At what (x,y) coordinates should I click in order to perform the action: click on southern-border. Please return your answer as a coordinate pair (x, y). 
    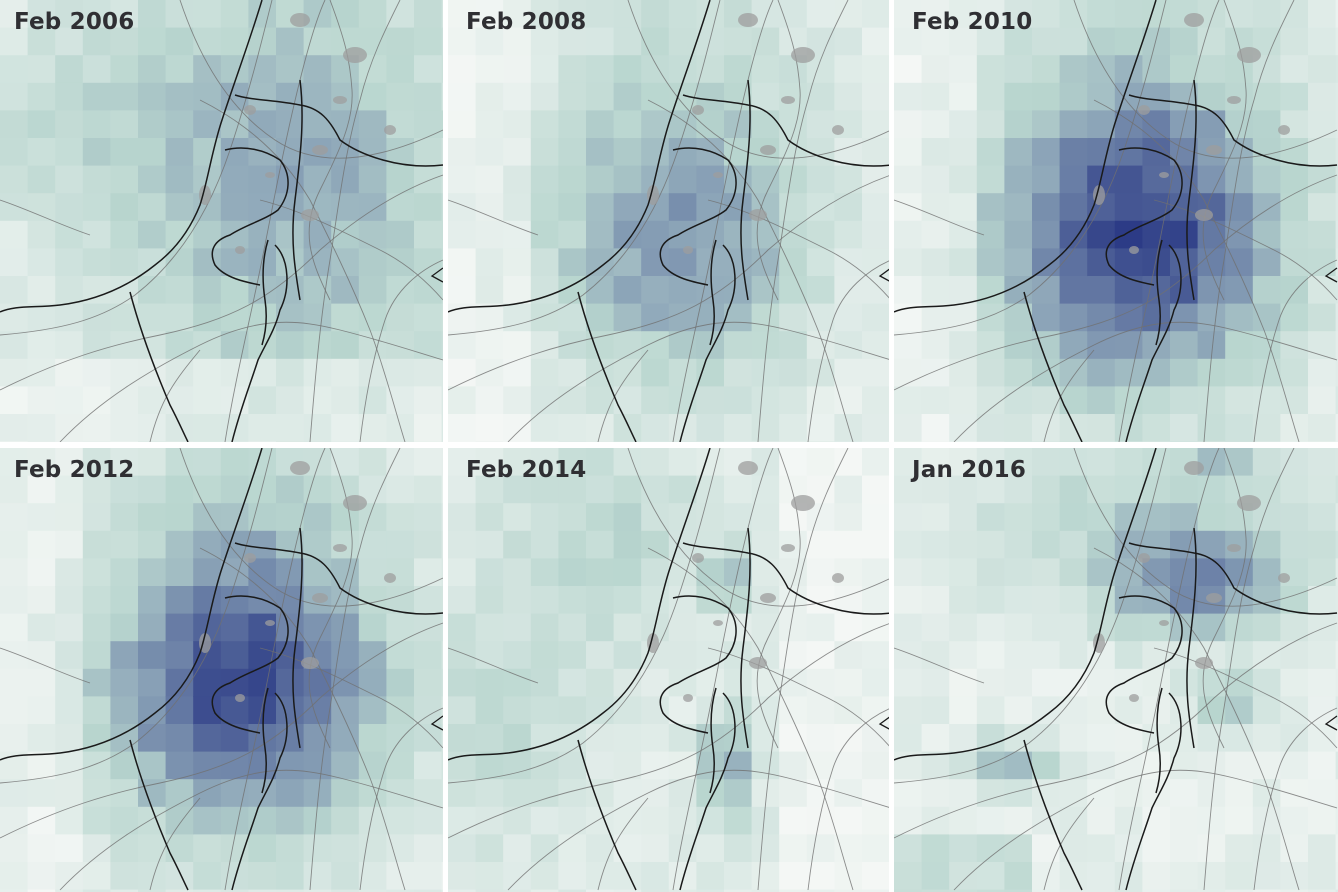
    Looking at the image, I should click on (1153, 791).